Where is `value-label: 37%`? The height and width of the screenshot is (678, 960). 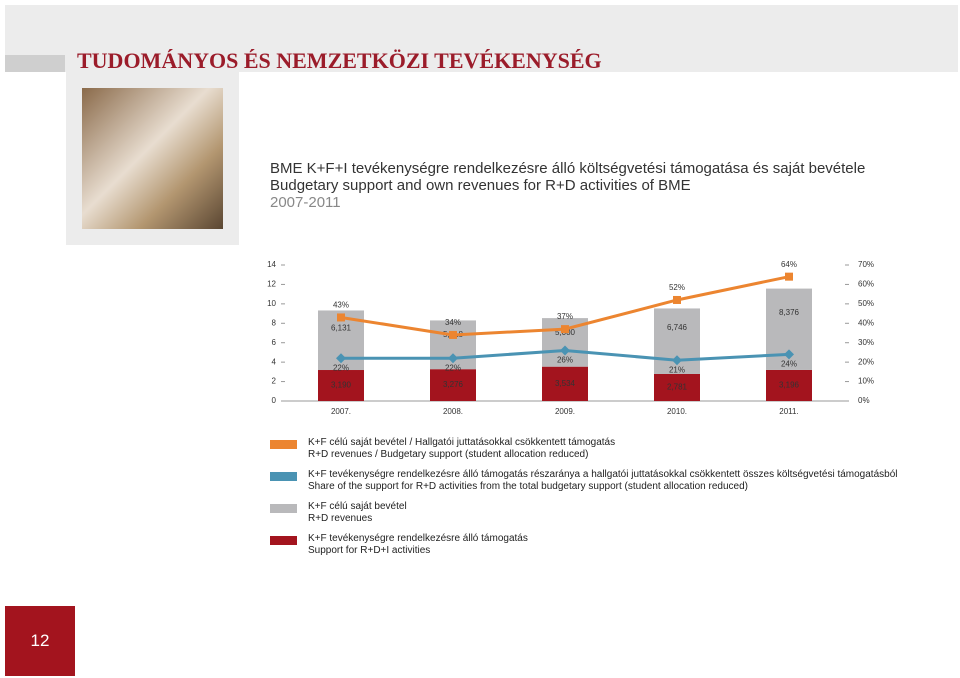
value-label: 37% is located at coordinates (565, 316).